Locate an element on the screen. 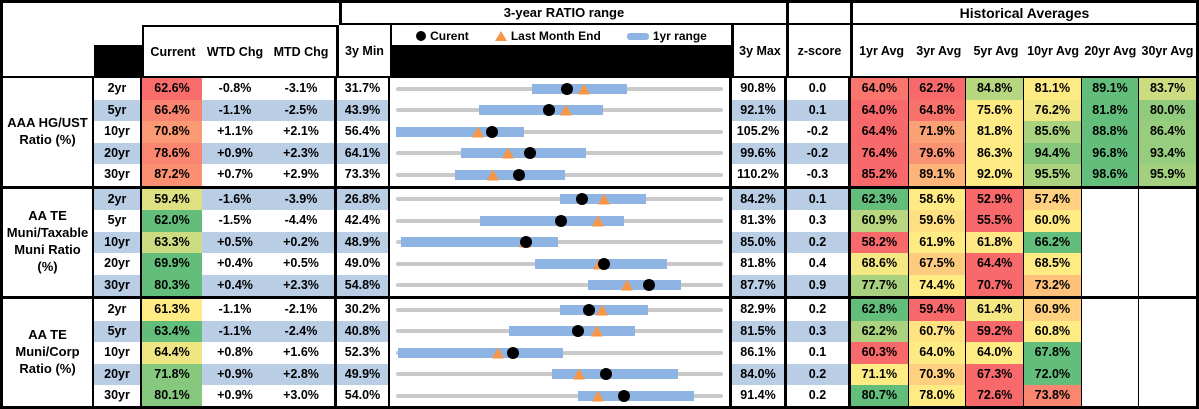 This screenshot has width=1199, height=409. cell-wtd-chg: +0.9% is located at coordinates (235, 395).